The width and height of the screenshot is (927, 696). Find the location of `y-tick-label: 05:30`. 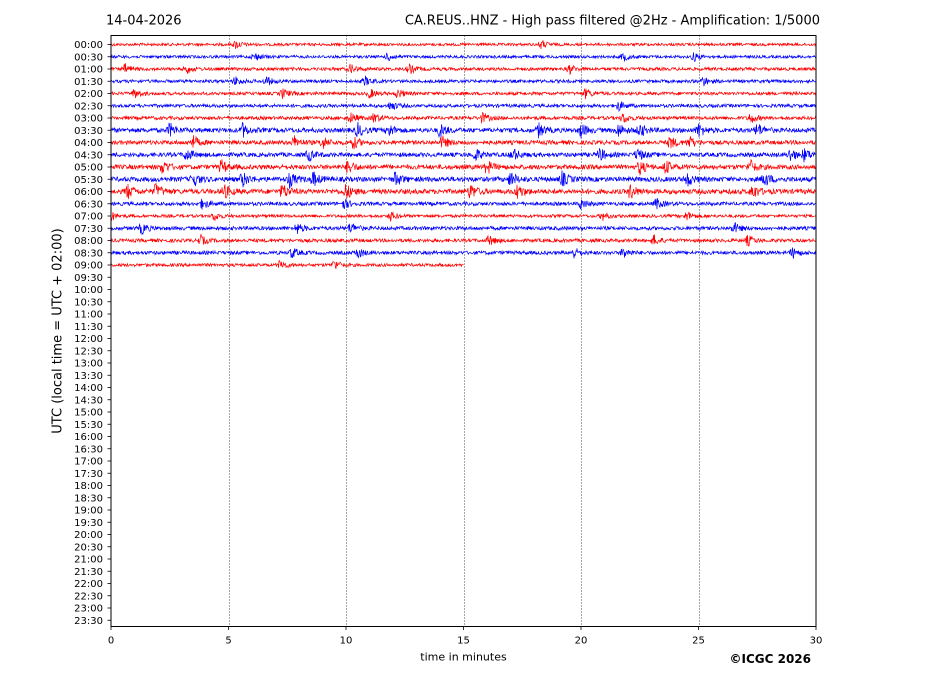

y-tick-label: 05:30 is located at coordinates (88, 180).